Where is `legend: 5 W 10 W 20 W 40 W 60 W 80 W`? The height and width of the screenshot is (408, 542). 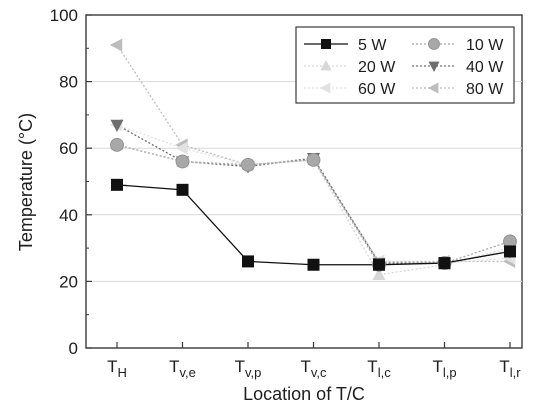 legend: 5 W 10 W 20 W 40 W 60 W 80 W is located at coordinates (405, 65).